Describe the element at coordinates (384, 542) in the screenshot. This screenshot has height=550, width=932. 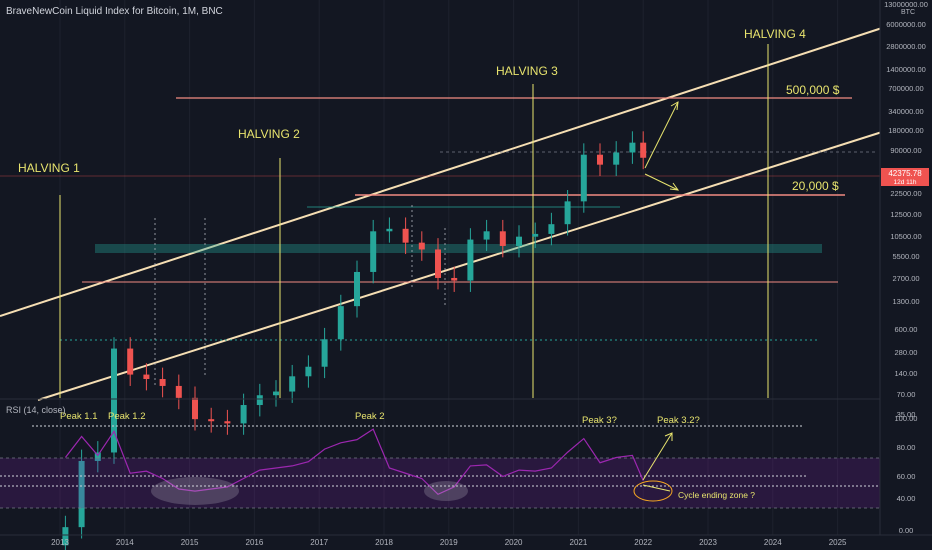
I see `time-tick-label: 2018` at that location.